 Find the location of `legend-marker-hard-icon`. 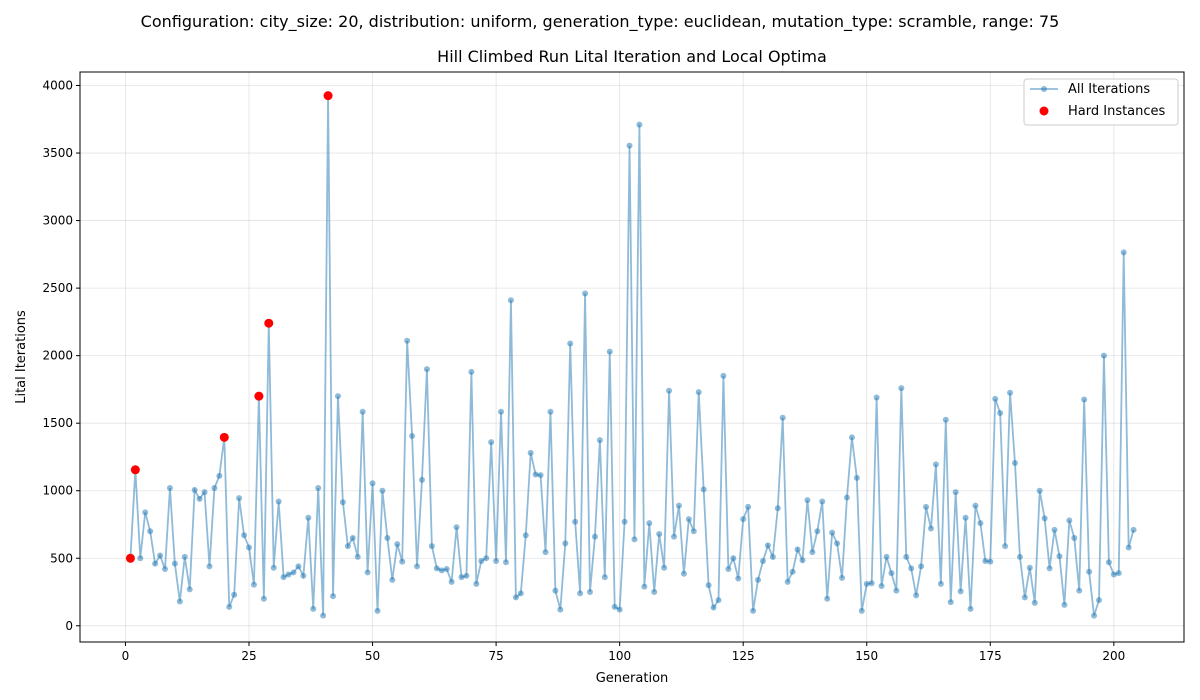

legend-marker-hard-icon is located at coordinates (1044, 111).